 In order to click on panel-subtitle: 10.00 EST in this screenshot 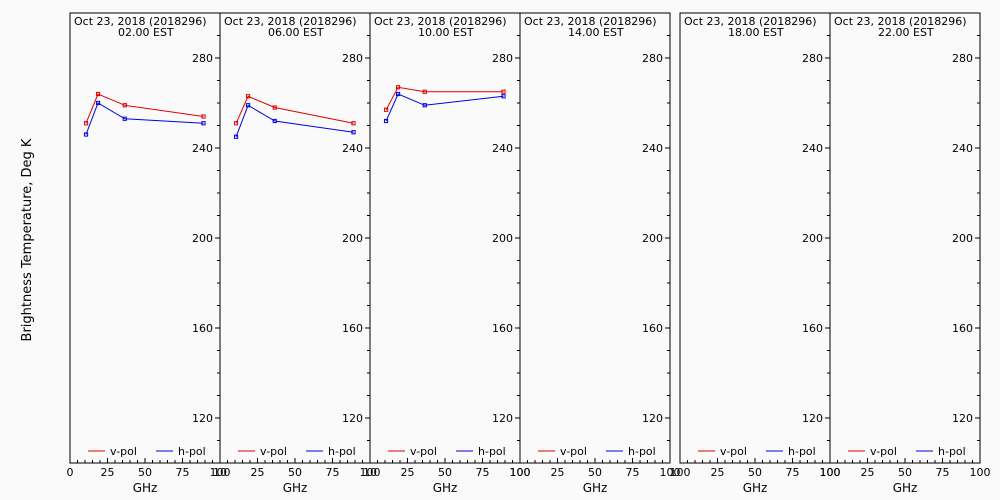, I will do `click(446, 32)`.